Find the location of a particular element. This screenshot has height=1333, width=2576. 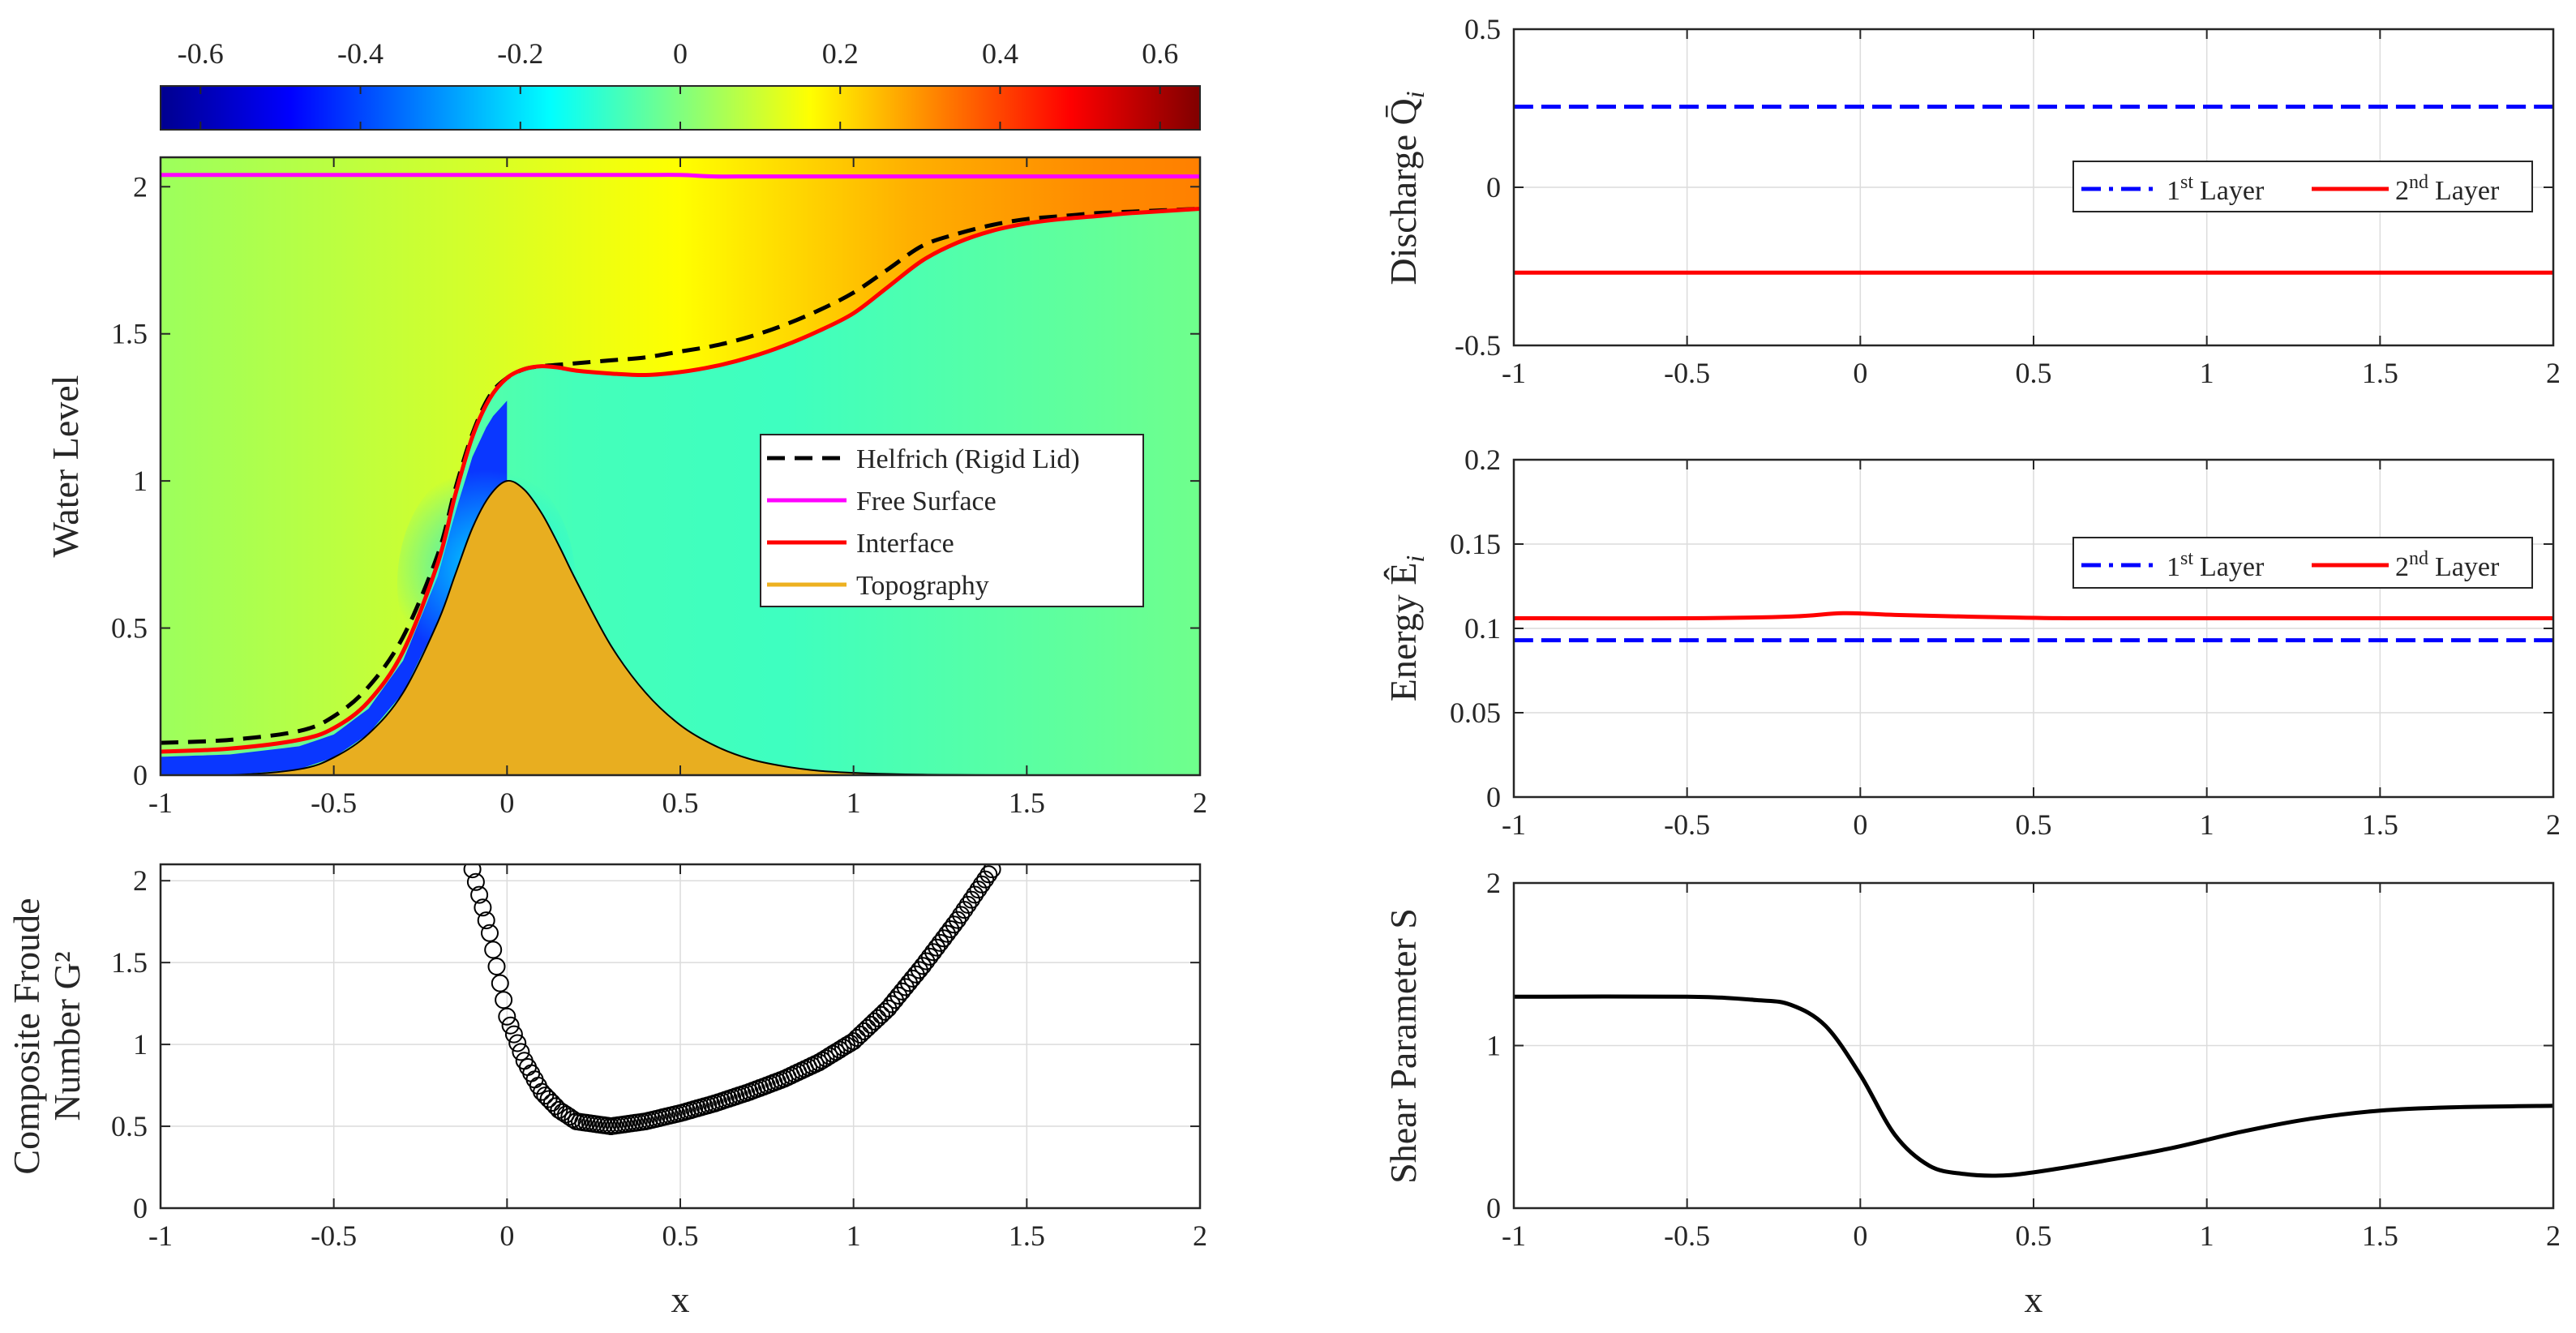

legend-topography-label: Topography is located at coordinates (922, 586).